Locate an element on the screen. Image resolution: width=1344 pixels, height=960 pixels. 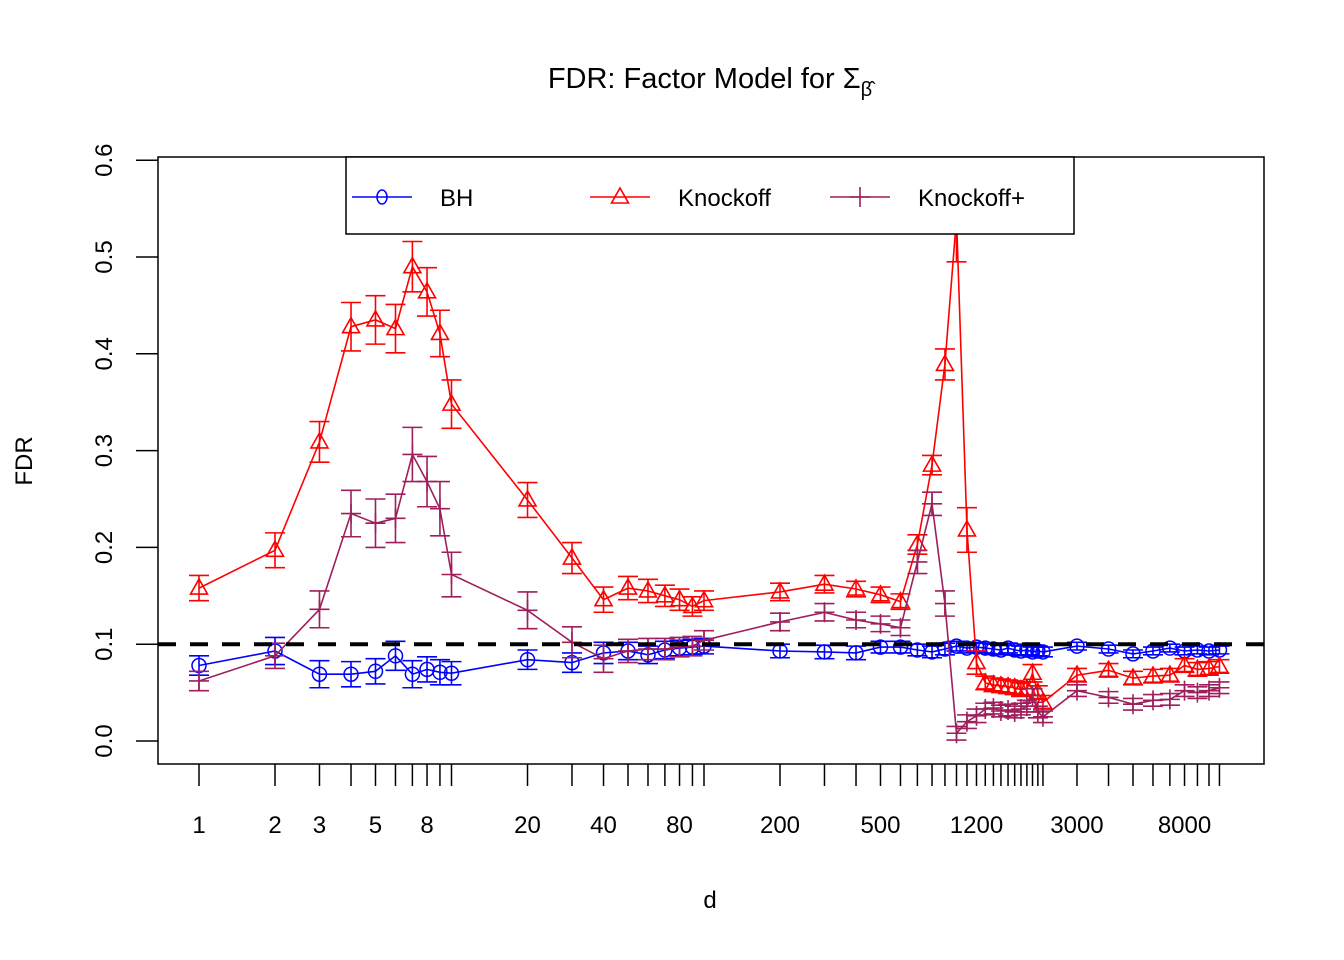
x-tick-label: 20 is located at coordinates (527, 825).